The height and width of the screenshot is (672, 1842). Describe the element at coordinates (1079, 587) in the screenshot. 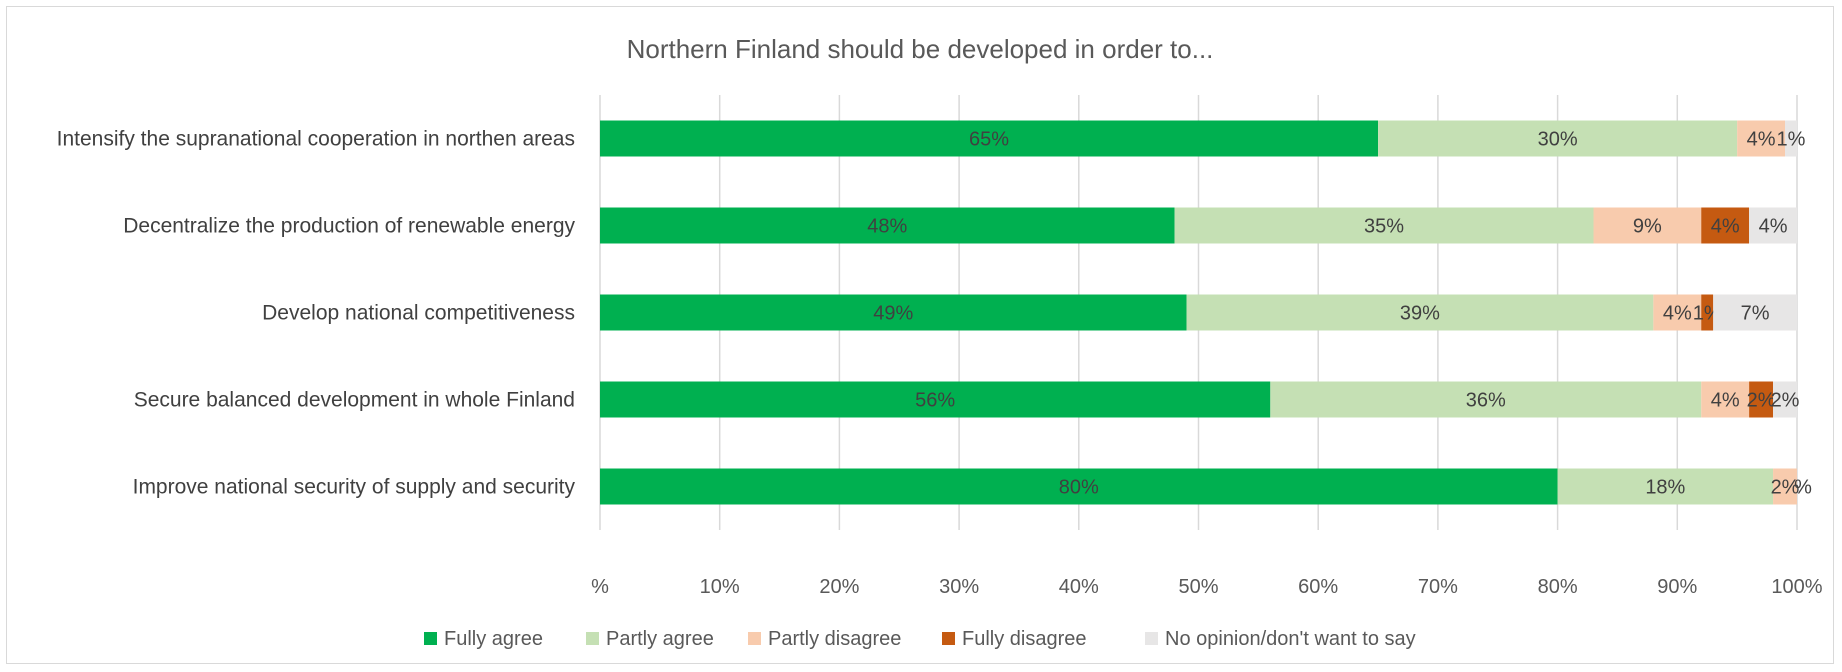

I see `x-tick-label: 40%` at that location.